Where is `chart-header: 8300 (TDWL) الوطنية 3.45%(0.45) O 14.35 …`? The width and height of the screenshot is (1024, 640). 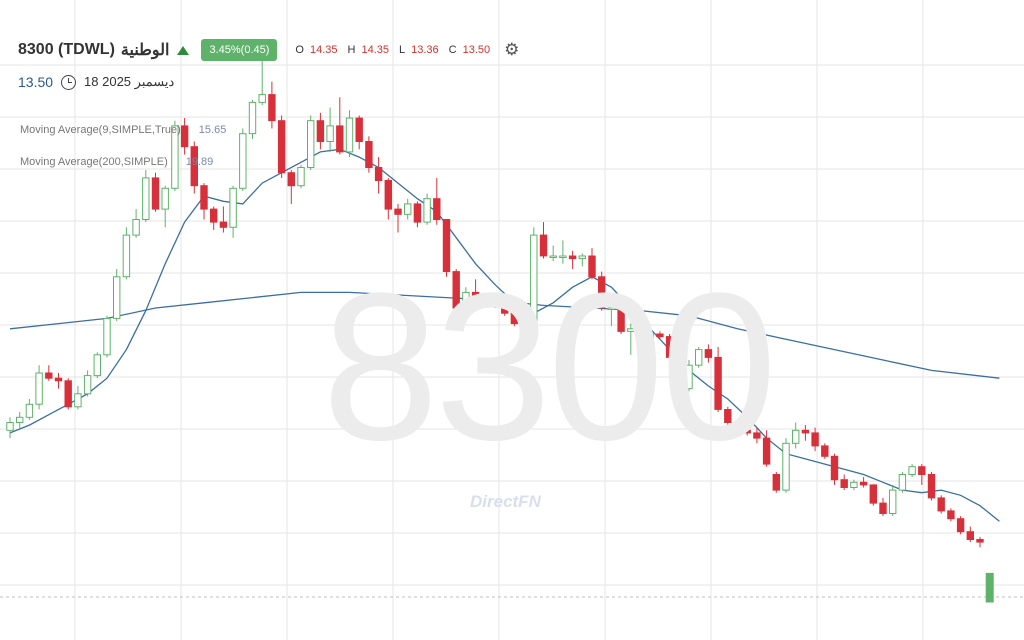
chart-header: 8300 (TDWL) الوطنية 3.45%(0.45) O 14.35 … is located at coordinates (268, 50).